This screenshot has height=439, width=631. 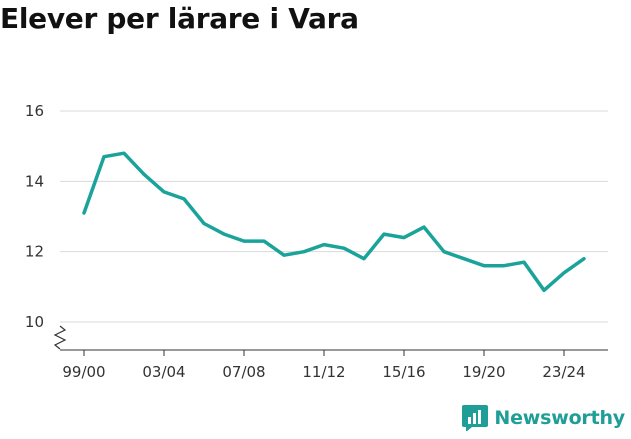 What do you see at coordinates (483, 372) in the screenshot?
I see `x-tick-label: 19/20` at bounding box center [483, 372].